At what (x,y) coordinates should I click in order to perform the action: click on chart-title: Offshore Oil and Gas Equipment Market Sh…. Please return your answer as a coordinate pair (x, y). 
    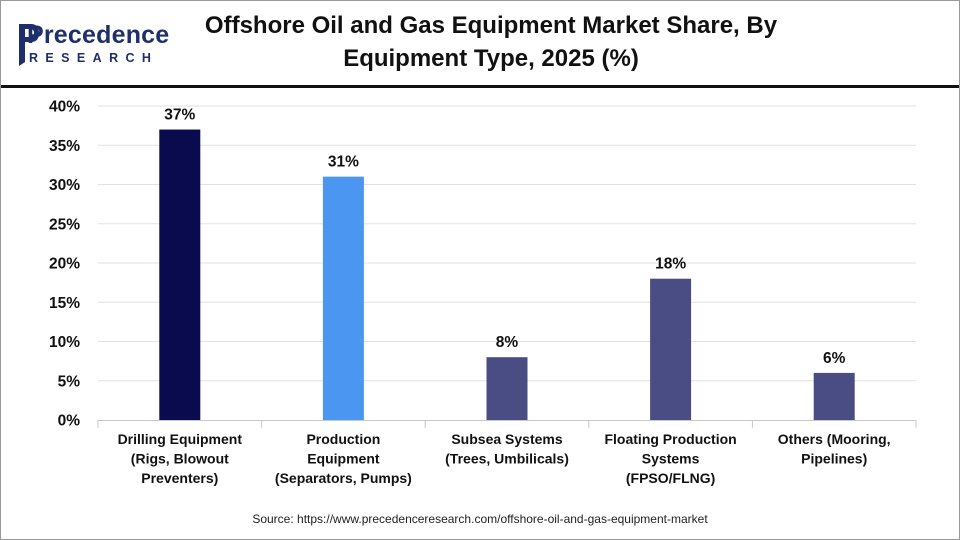
    Looking at the image, I should click on (491, 42).